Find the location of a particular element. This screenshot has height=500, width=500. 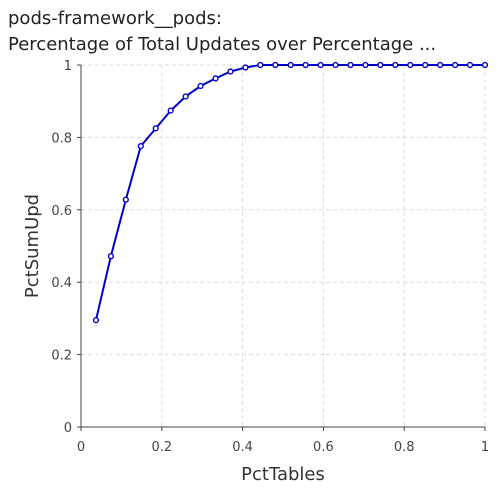

x-axis-ticks: 0 0.2 0.4 0.6 0.8 1 is located at coordinates (283, 441).